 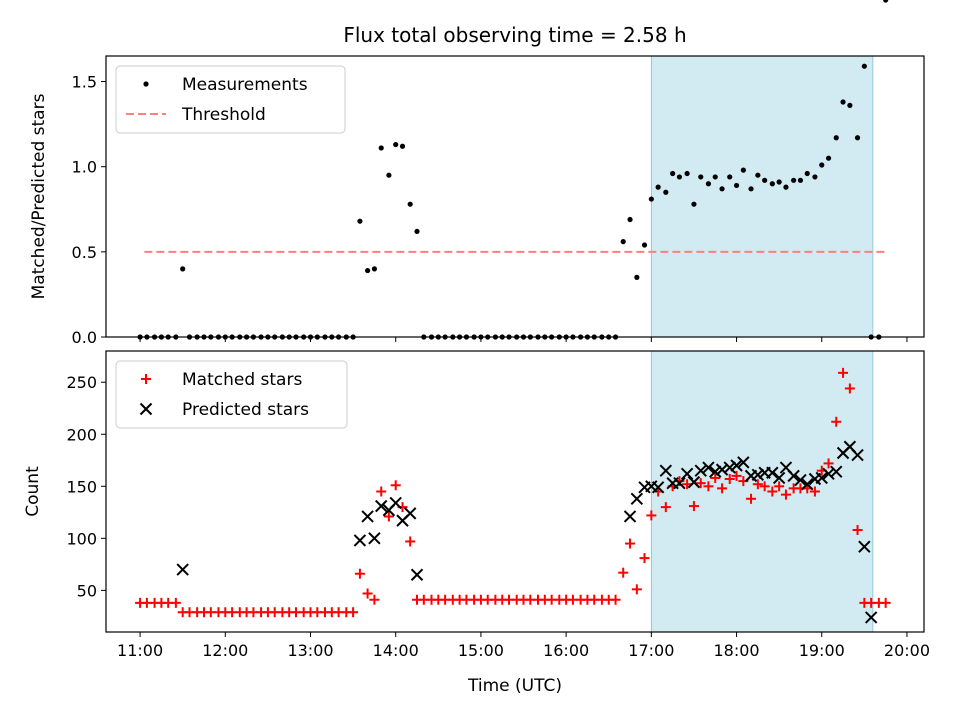 I want to click on legend-box, so click(x=230, y=99).